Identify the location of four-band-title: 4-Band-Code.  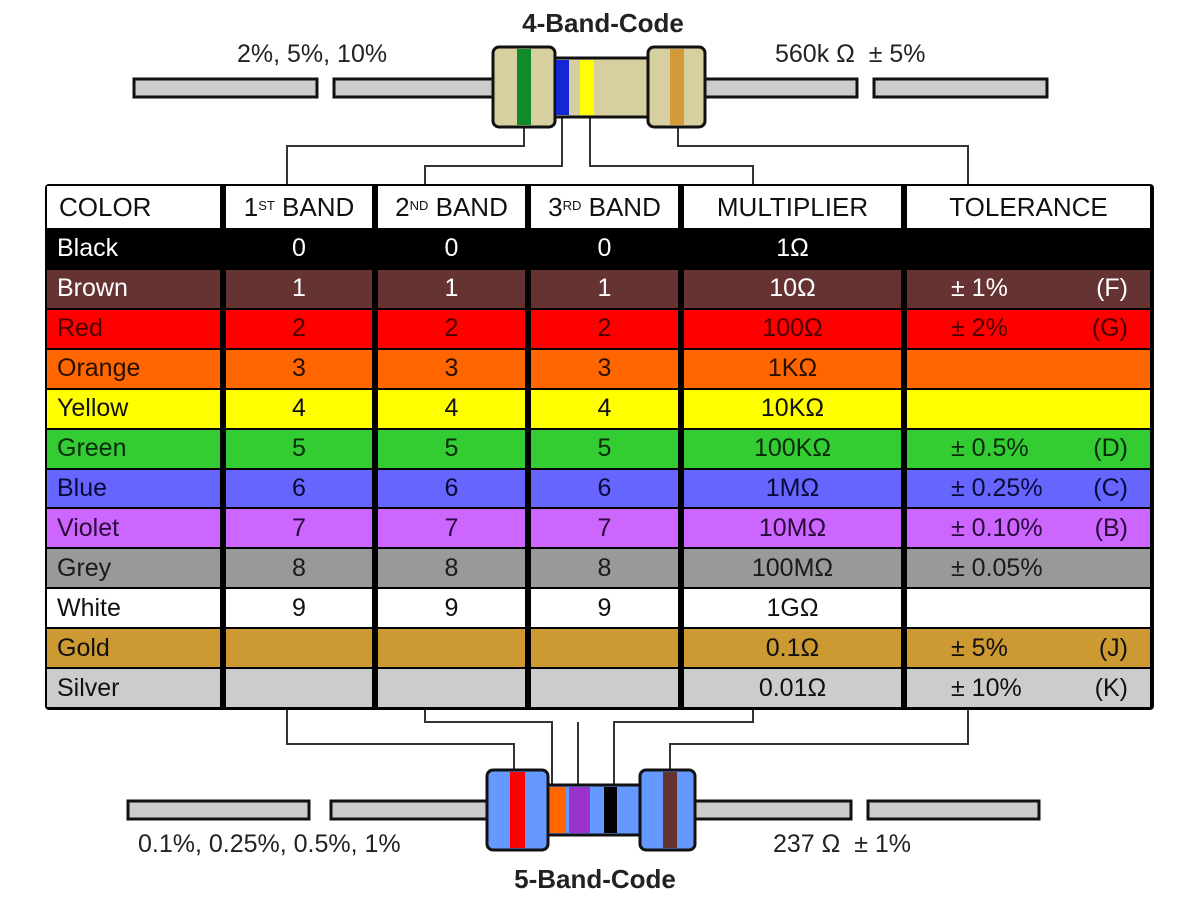
(603, 23).